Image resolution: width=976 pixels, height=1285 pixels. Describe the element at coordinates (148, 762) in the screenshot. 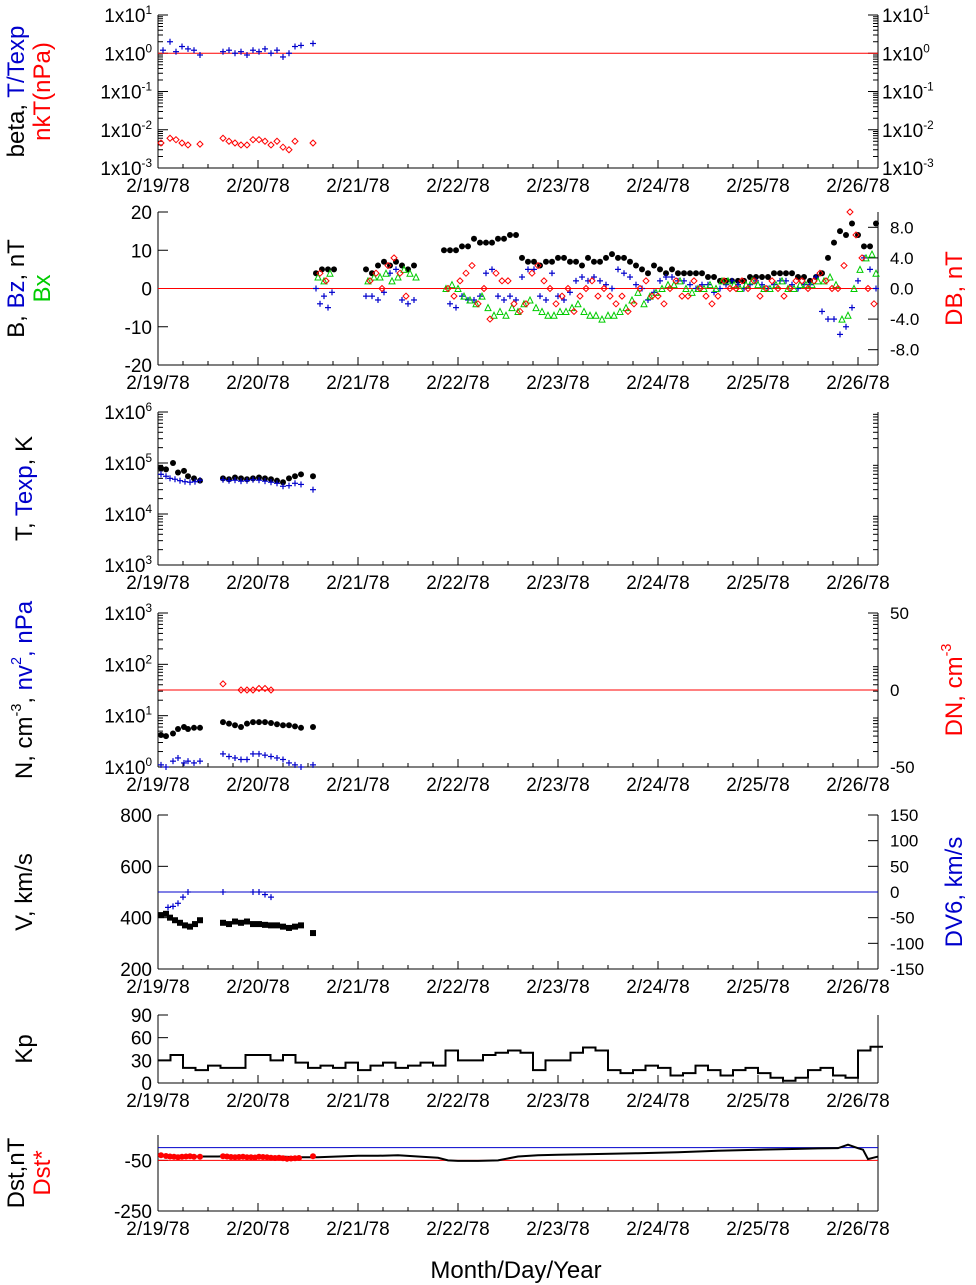

I see `left-tick-label-exponent: 0` at that location.